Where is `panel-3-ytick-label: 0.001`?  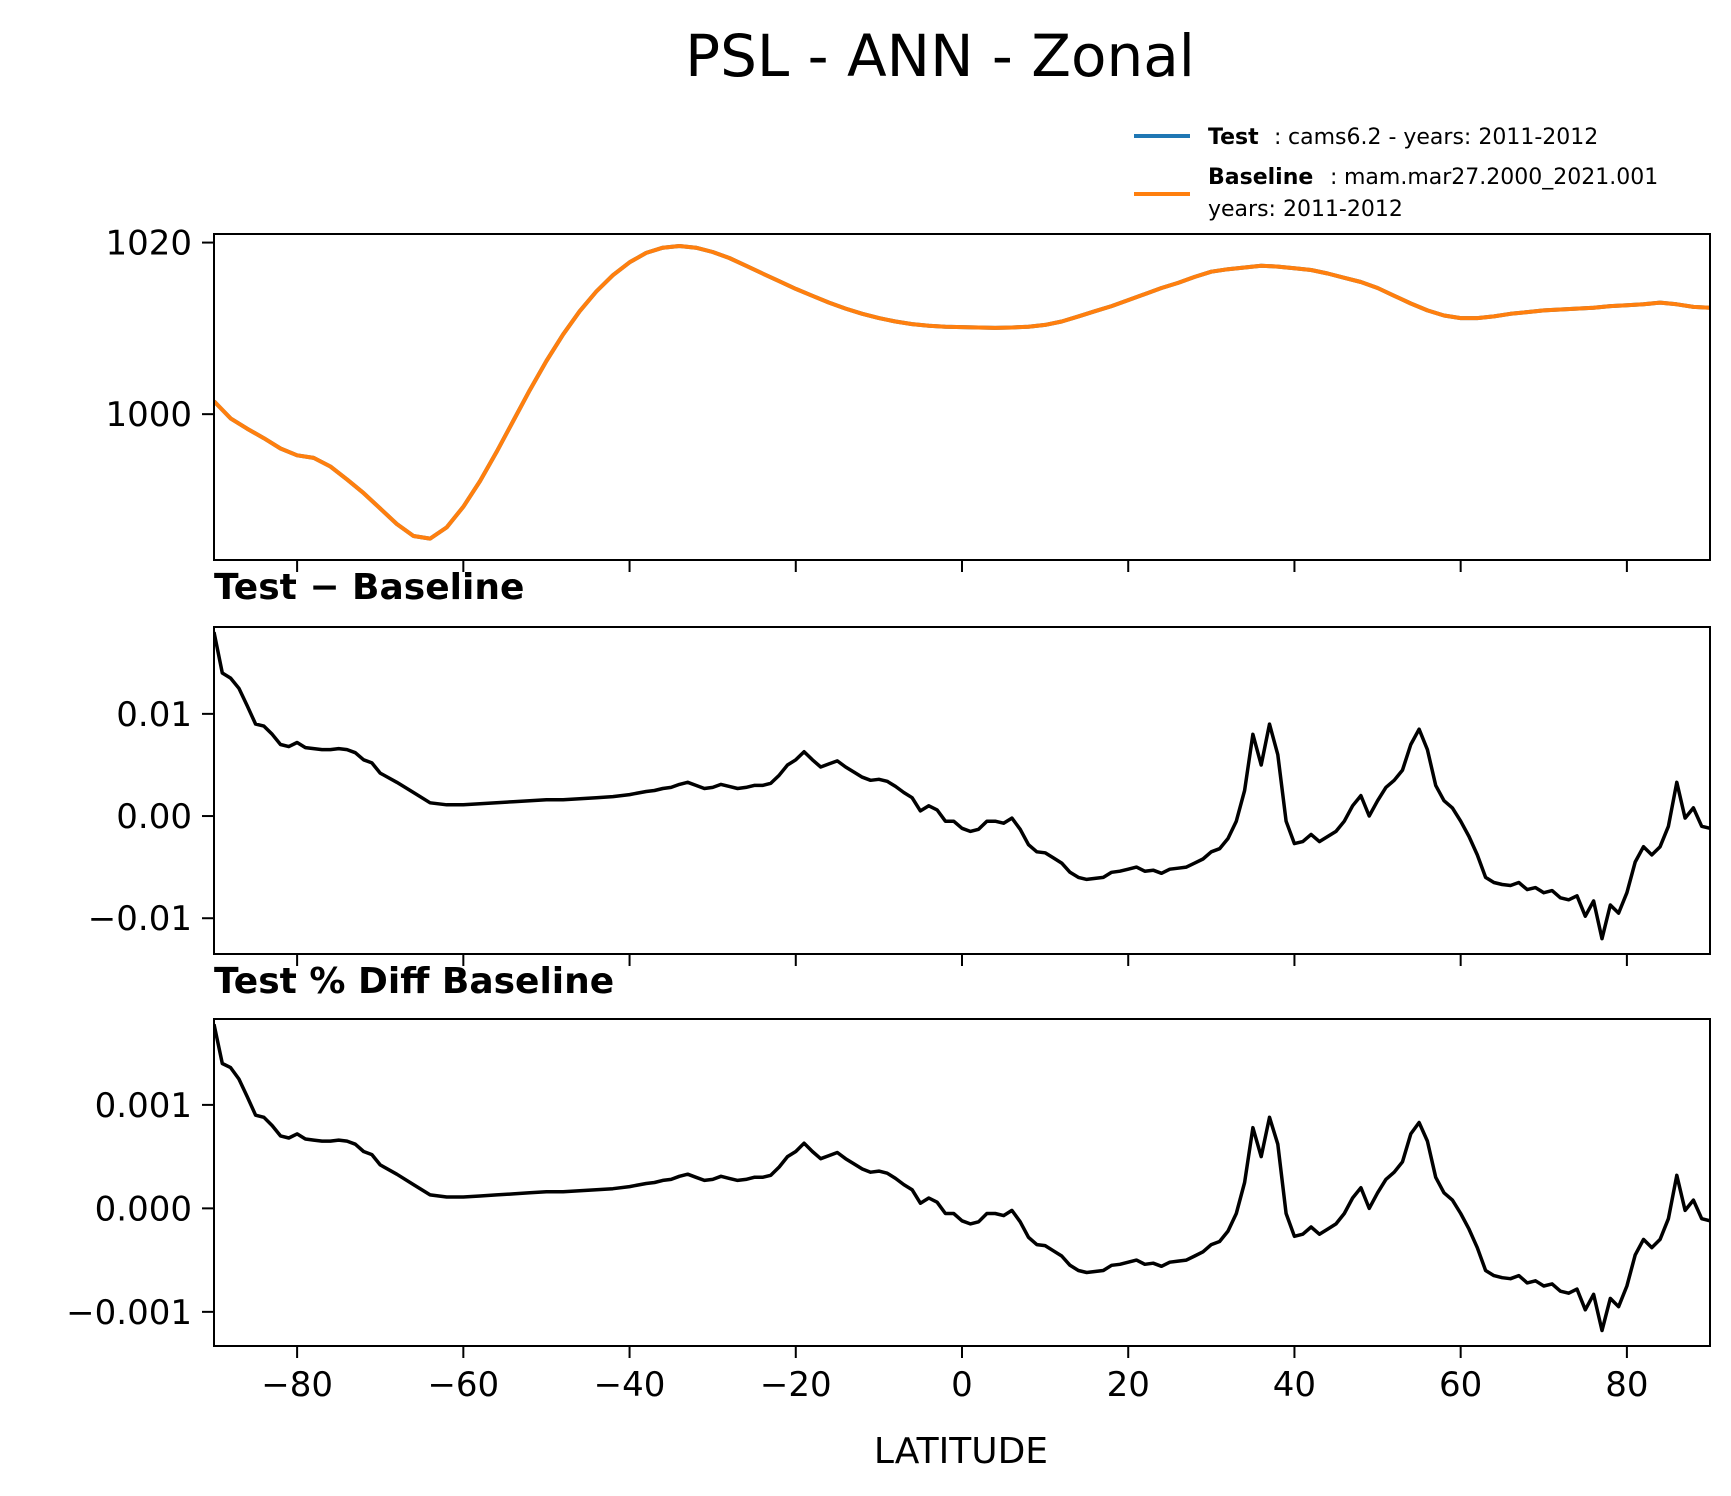 panel-3-ytick-label: 0.001 is located at coordinates (143, 1106).